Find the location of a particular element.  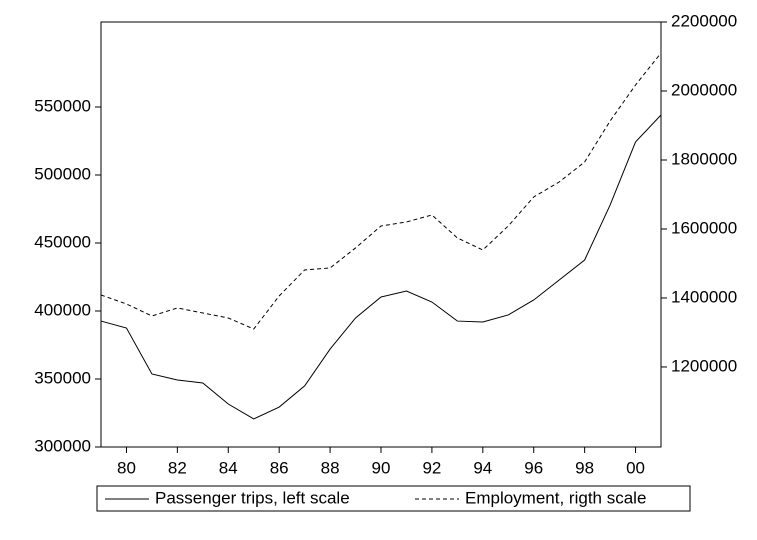

x-tick-label: 86 is located at coordinates (279, 467).